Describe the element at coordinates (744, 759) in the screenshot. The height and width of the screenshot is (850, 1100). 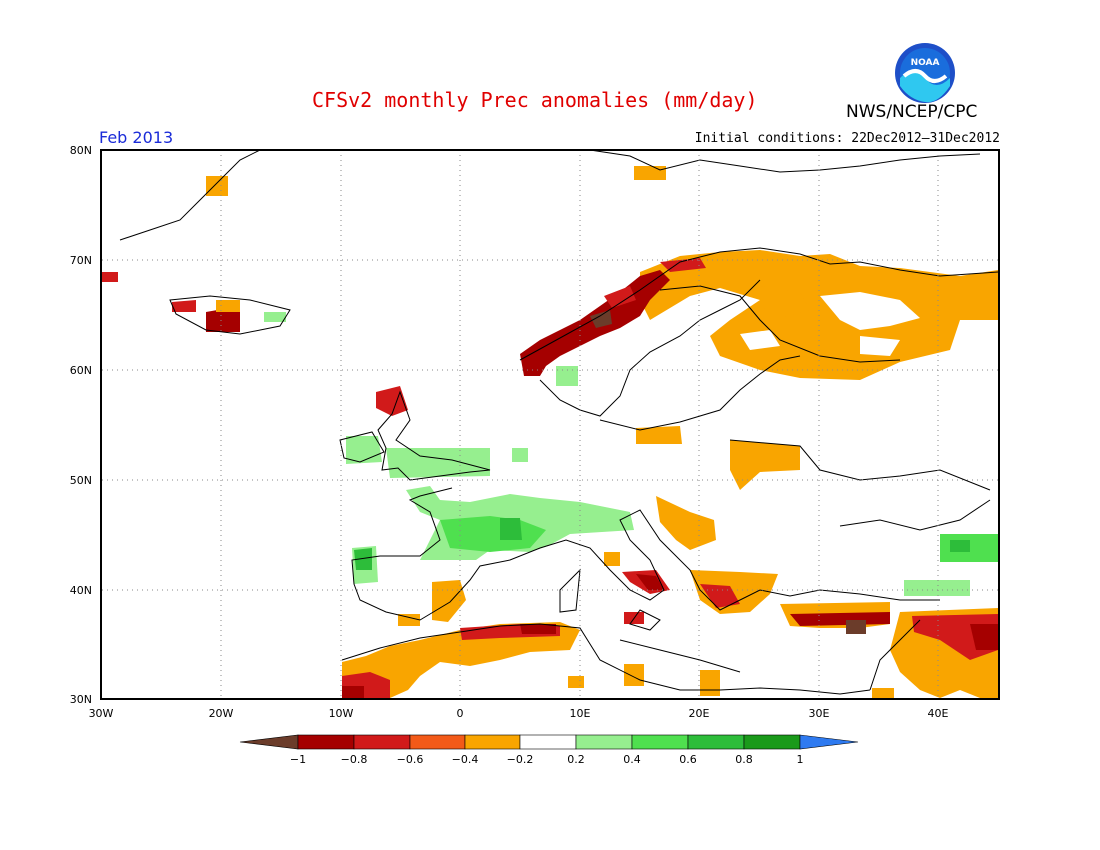
I see `colorbar-label: 0.8` at that location.